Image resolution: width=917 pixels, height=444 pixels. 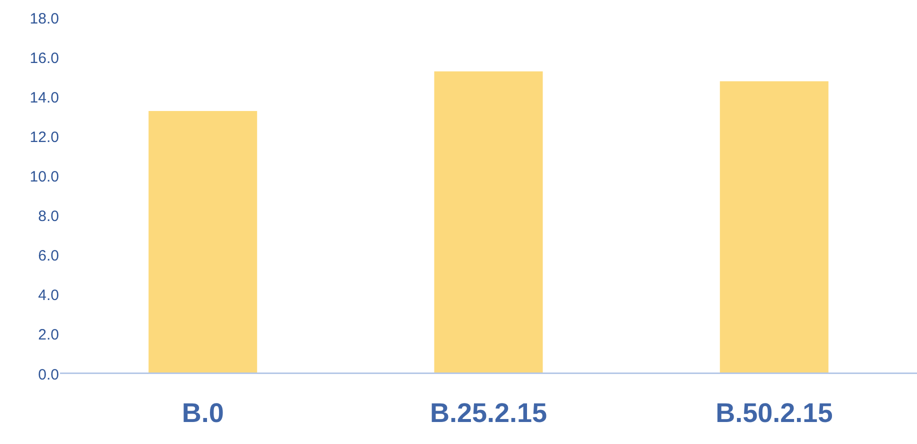 I want to click on y-tick-label: 4.0, so click(x=48, y=295).